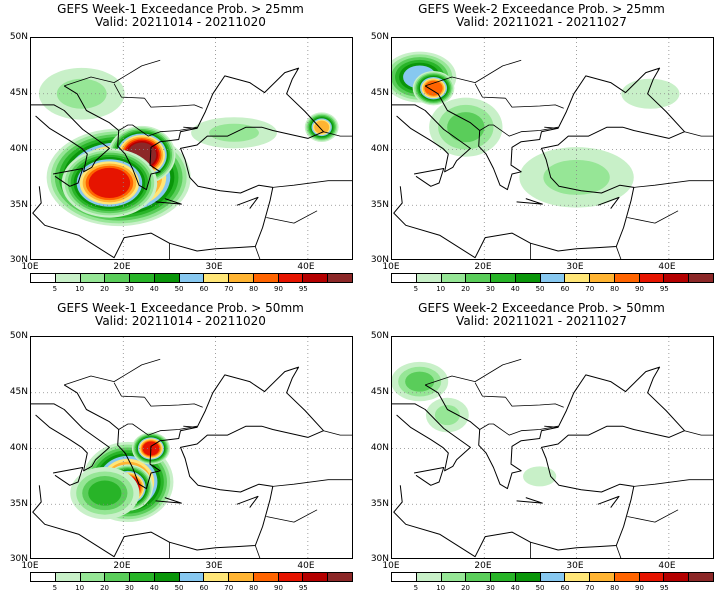  I want to click on lon-label: 30E, so click(214, 267).